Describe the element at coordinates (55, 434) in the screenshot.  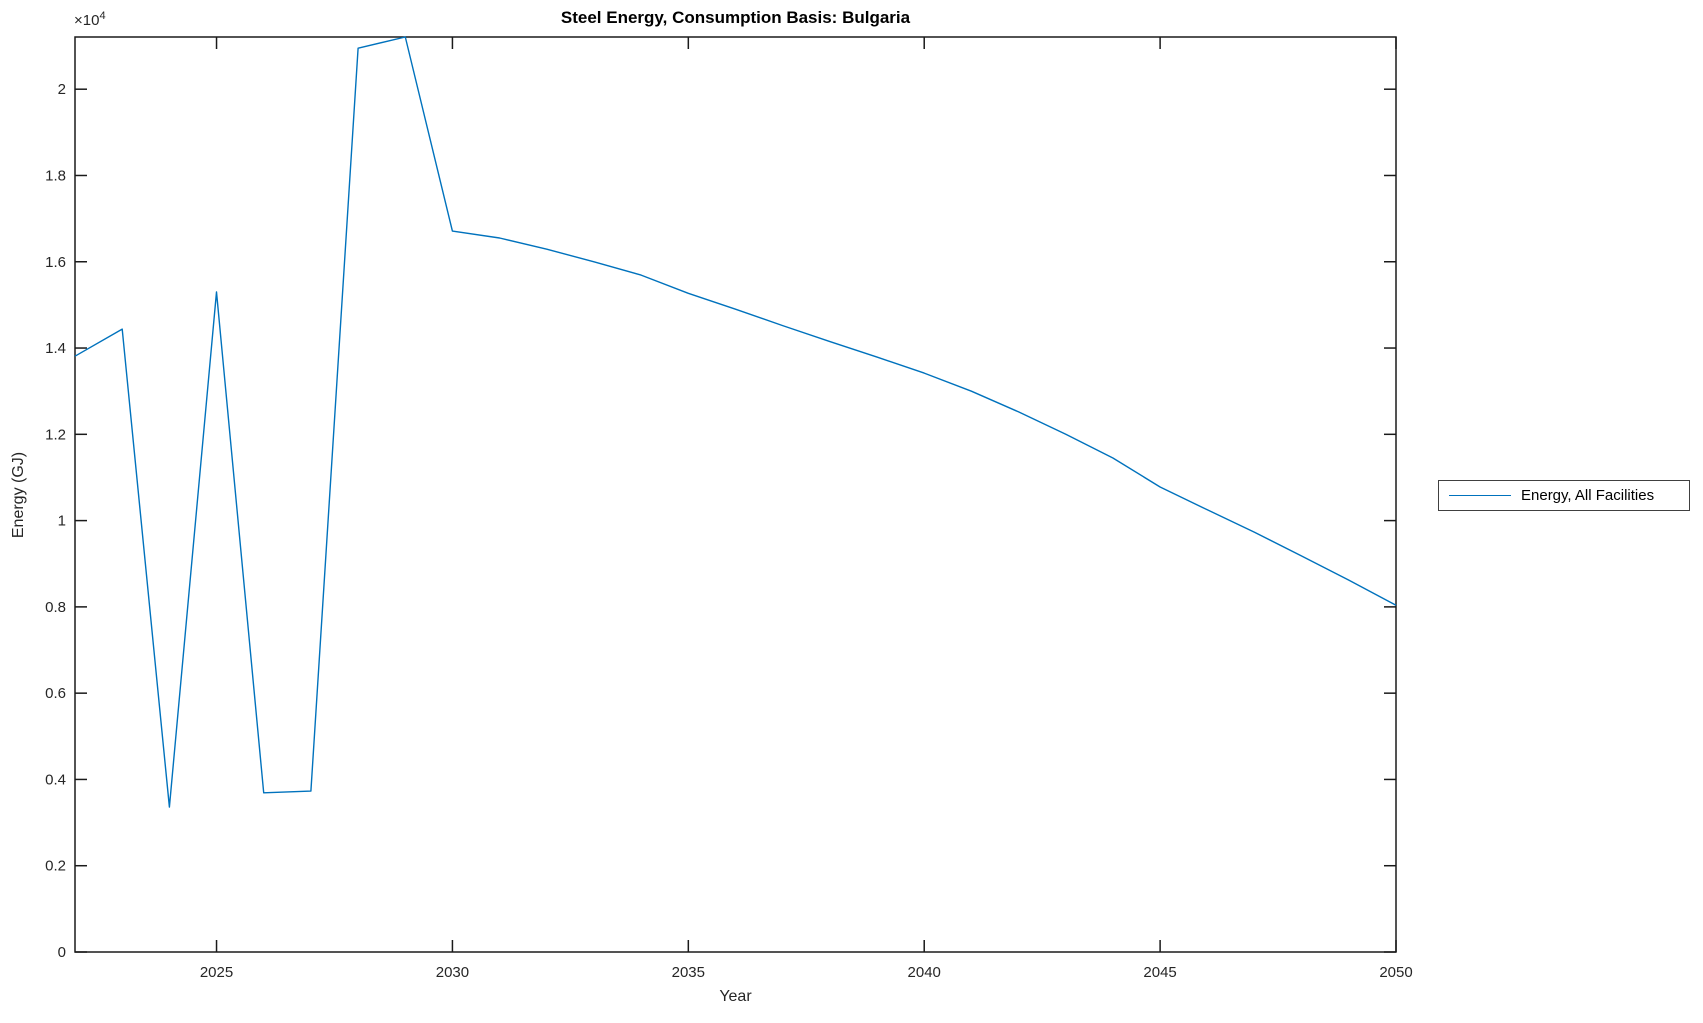
I see `y-tick-label: 1.2` at that location.